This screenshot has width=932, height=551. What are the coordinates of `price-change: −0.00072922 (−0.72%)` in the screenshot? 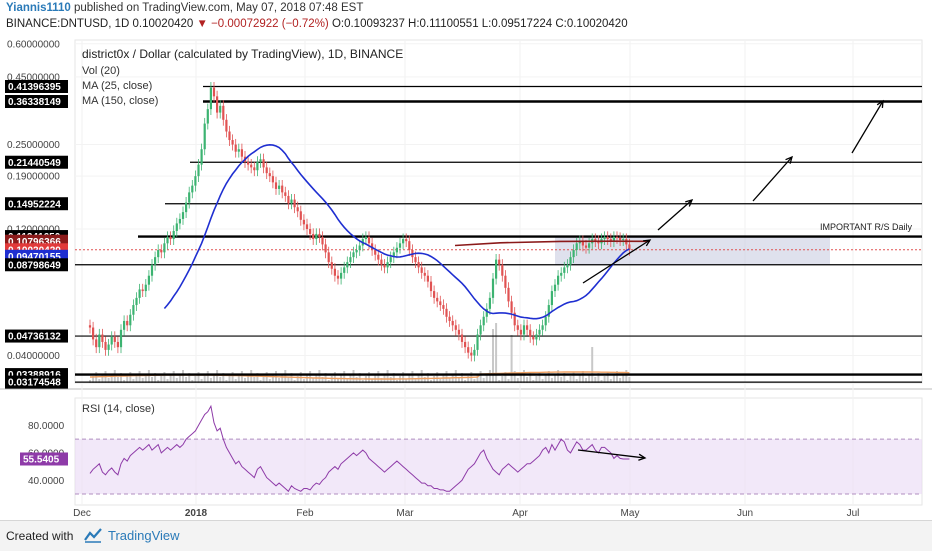 It's located at (270, 24).